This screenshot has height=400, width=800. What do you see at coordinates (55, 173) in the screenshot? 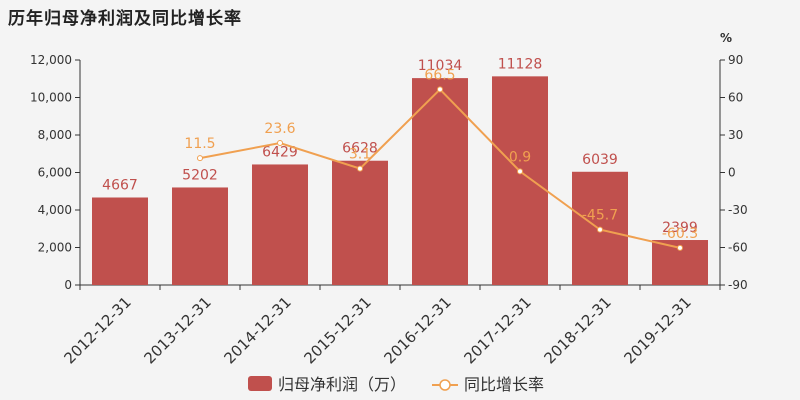
I see `left-axis-tick-label: 6,000` at bounding box center [55, 173].